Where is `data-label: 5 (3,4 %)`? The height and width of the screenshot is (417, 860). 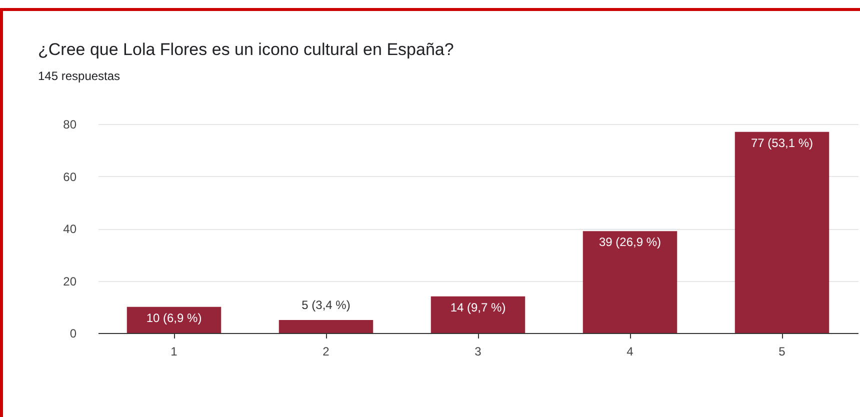 data-label: 5 (3,4 %) is located at coordinates (326, 305).